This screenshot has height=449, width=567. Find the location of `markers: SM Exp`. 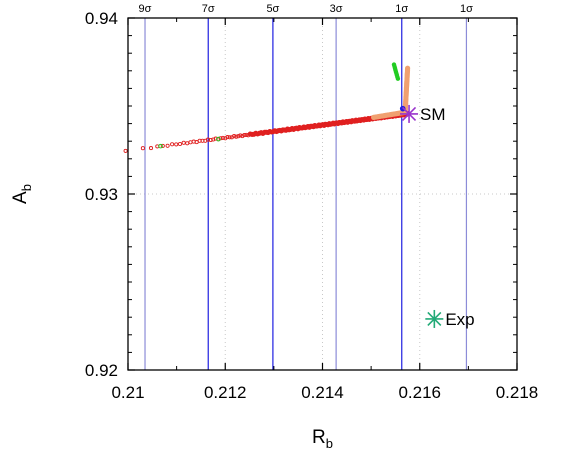

markers: SM Exp is located at coordinates (437, 216).